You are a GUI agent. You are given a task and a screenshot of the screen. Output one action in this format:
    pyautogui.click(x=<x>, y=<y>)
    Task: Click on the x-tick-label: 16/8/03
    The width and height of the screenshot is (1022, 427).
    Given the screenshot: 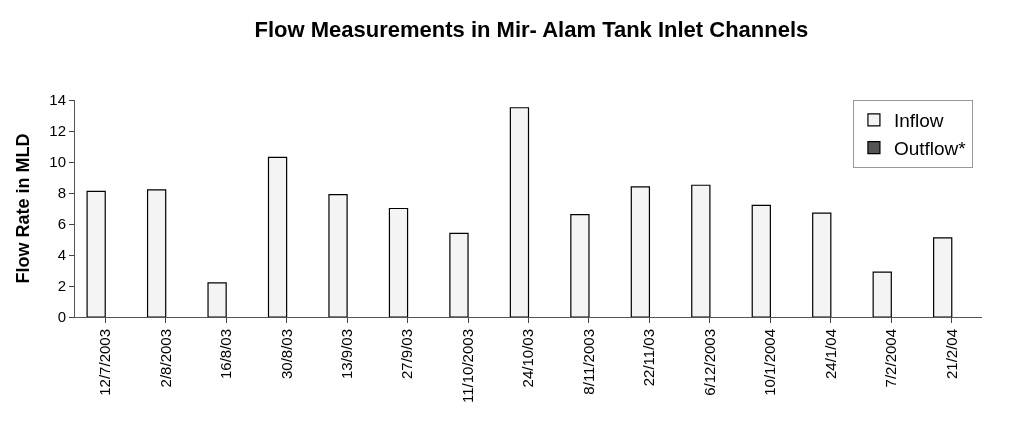 What is the action you would take?
    pyautogui.click(x=226, y=354)
    